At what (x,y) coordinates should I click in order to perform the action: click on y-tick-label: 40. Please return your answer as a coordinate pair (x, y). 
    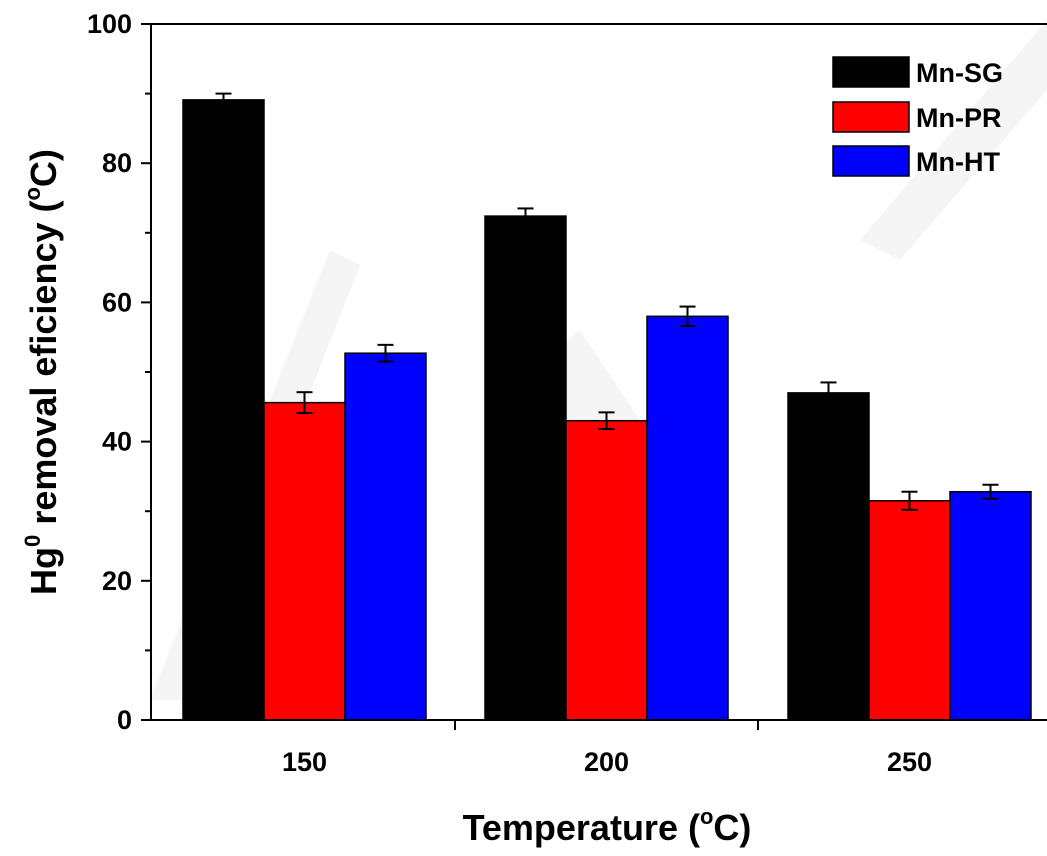
    Looking at the image, I should click on (117, 442).